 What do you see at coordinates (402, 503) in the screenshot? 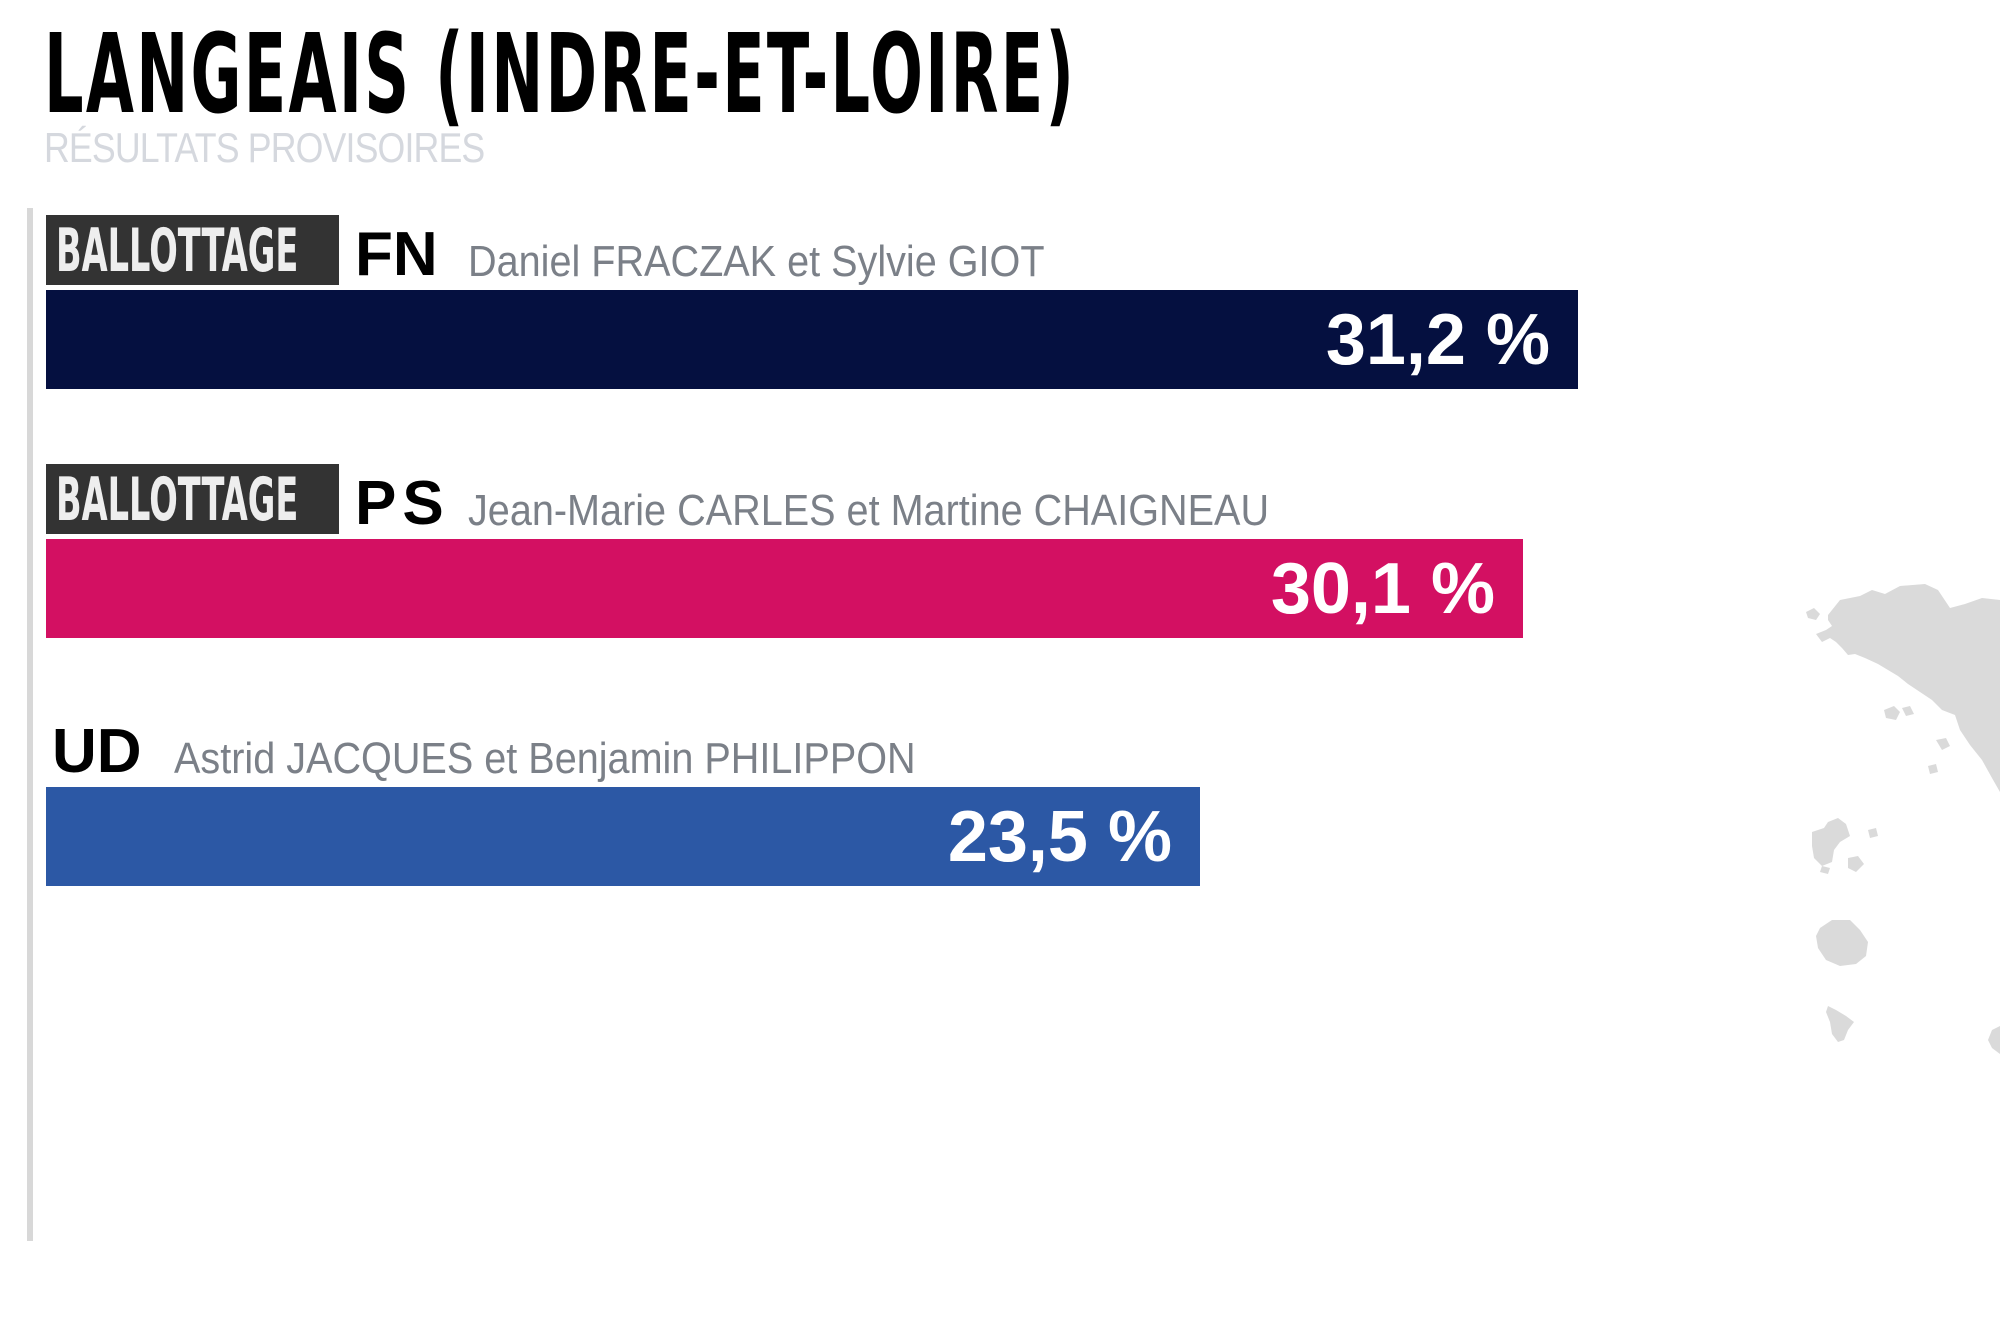
I see `party-label: PS` at bounding box center [402, 503].